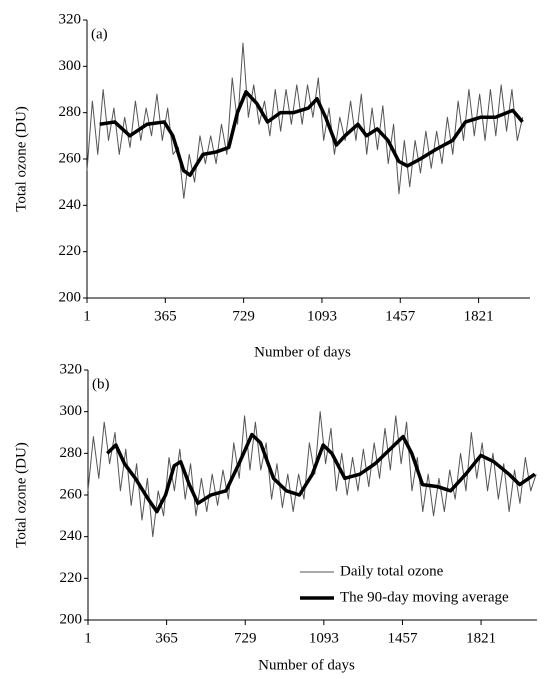 The image size is (544, 679). Describe the element at coordinates (101, 384) in the screenshot. I see `panel-label: (b)` at that location.